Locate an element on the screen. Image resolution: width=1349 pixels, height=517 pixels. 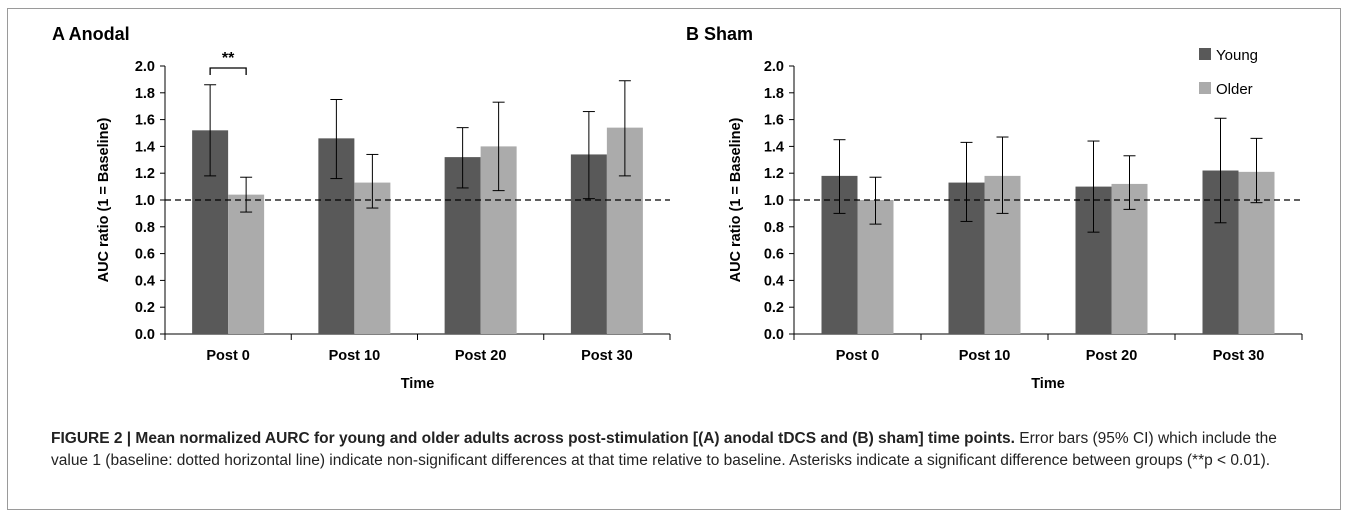
panel-b-y-tick-label: 0.8 is located at coordinates (774, 228).